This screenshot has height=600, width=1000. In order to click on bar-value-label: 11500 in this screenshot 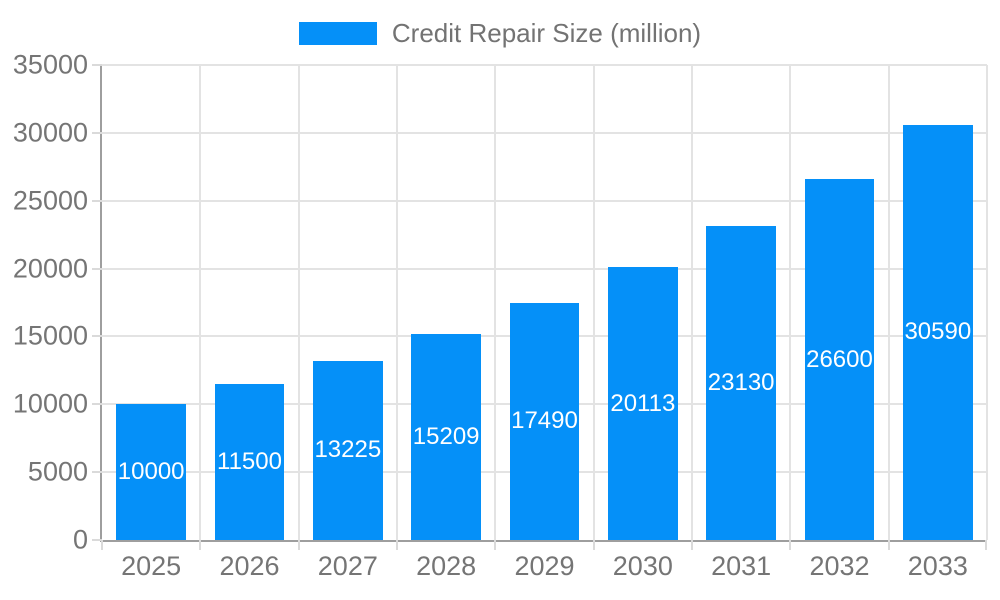, I will do `click(249, 461)`.